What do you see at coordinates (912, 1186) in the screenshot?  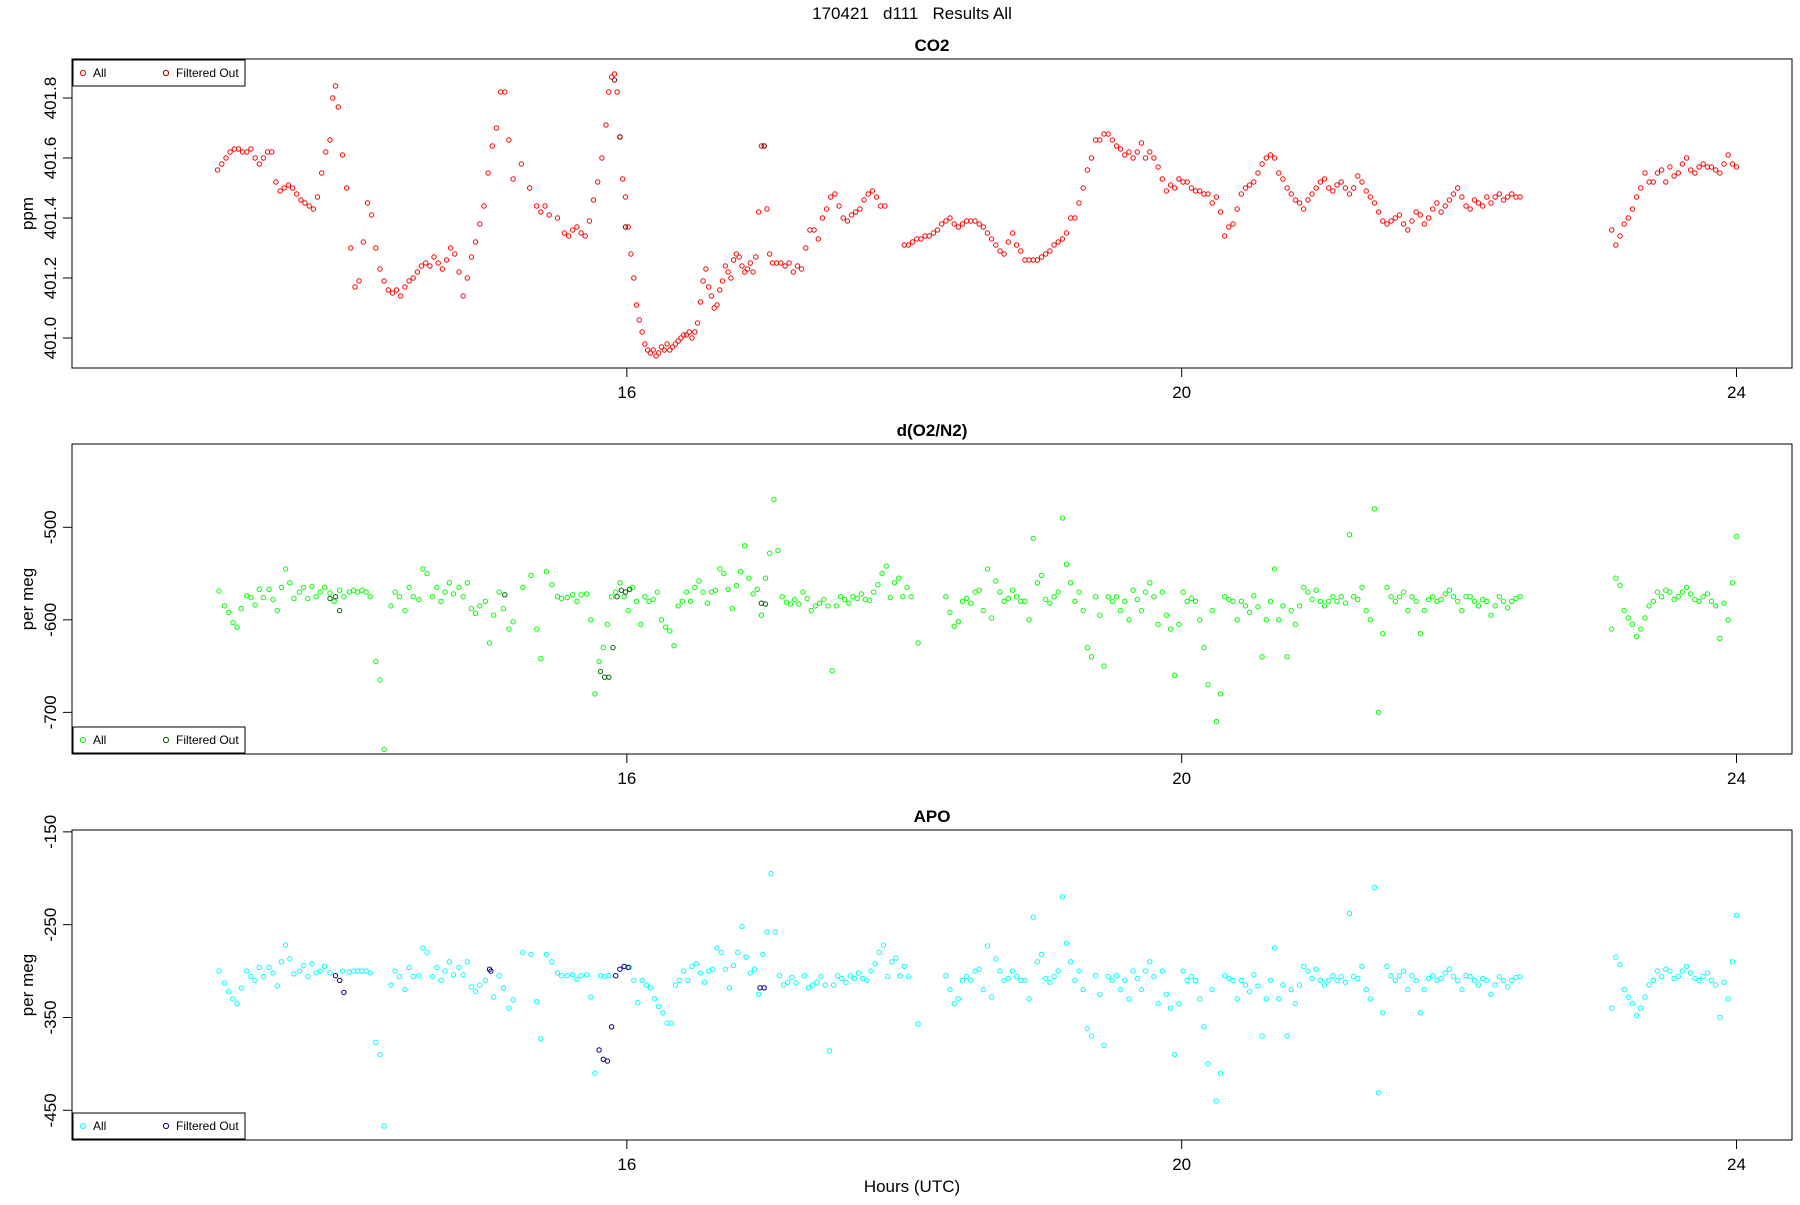 I see `x-axis-title: Hours (UTC)` at bounding box center [912, 1186].